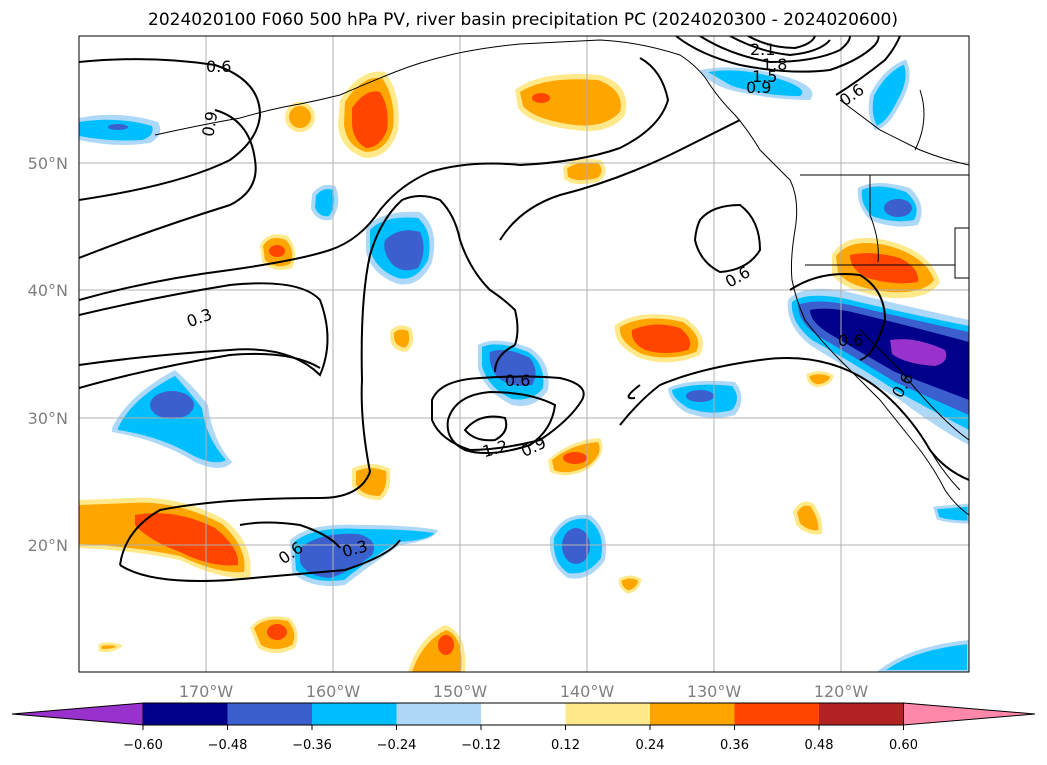  Describe the element at coordinates (630, 584) in the screenshot. I see `blob-small-orange-17n` at that location.